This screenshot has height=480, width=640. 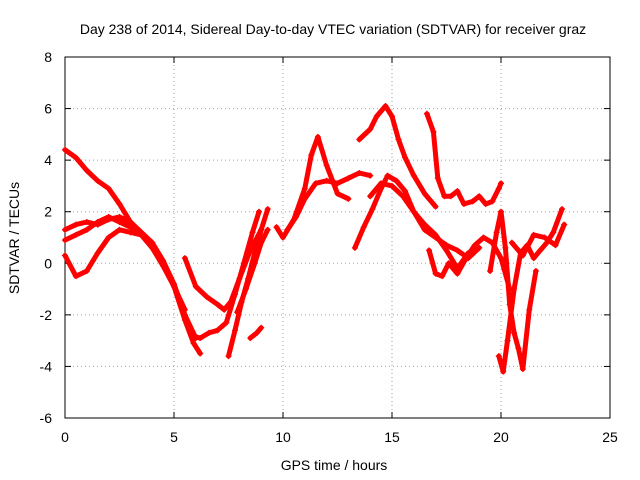 What do you see at coordinates (256, 333) in the screenshot?
I see `series-s9` at bounding box center [256, 333].